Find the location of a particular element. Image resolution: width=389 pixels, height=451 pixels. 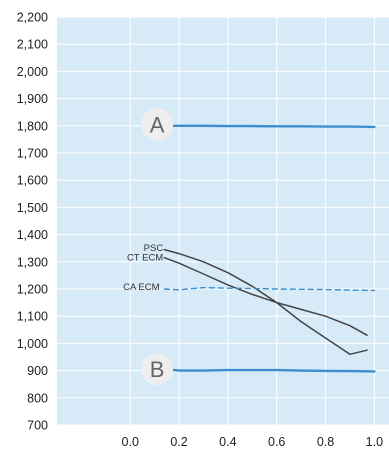

y-tick-label: 1,100 is located at coordinates (32, 317).